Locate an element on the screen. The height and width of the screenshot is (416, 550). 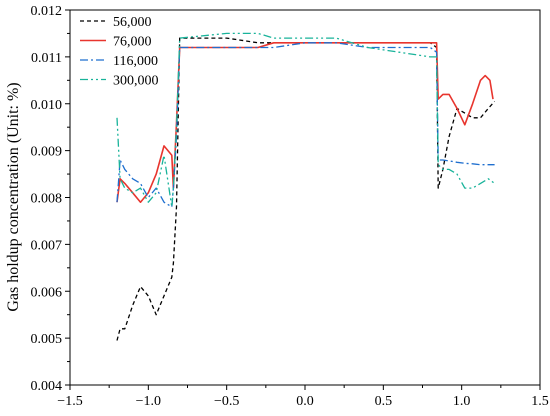
y-tick-label: 0.009 is located at coordinates (47, 152).